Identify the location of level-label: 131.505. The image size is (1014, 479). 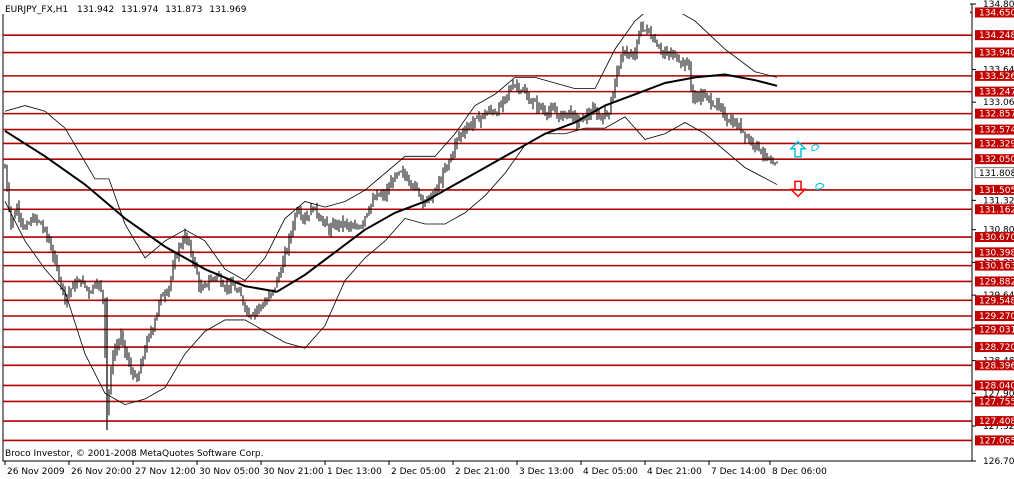
(996, 191).